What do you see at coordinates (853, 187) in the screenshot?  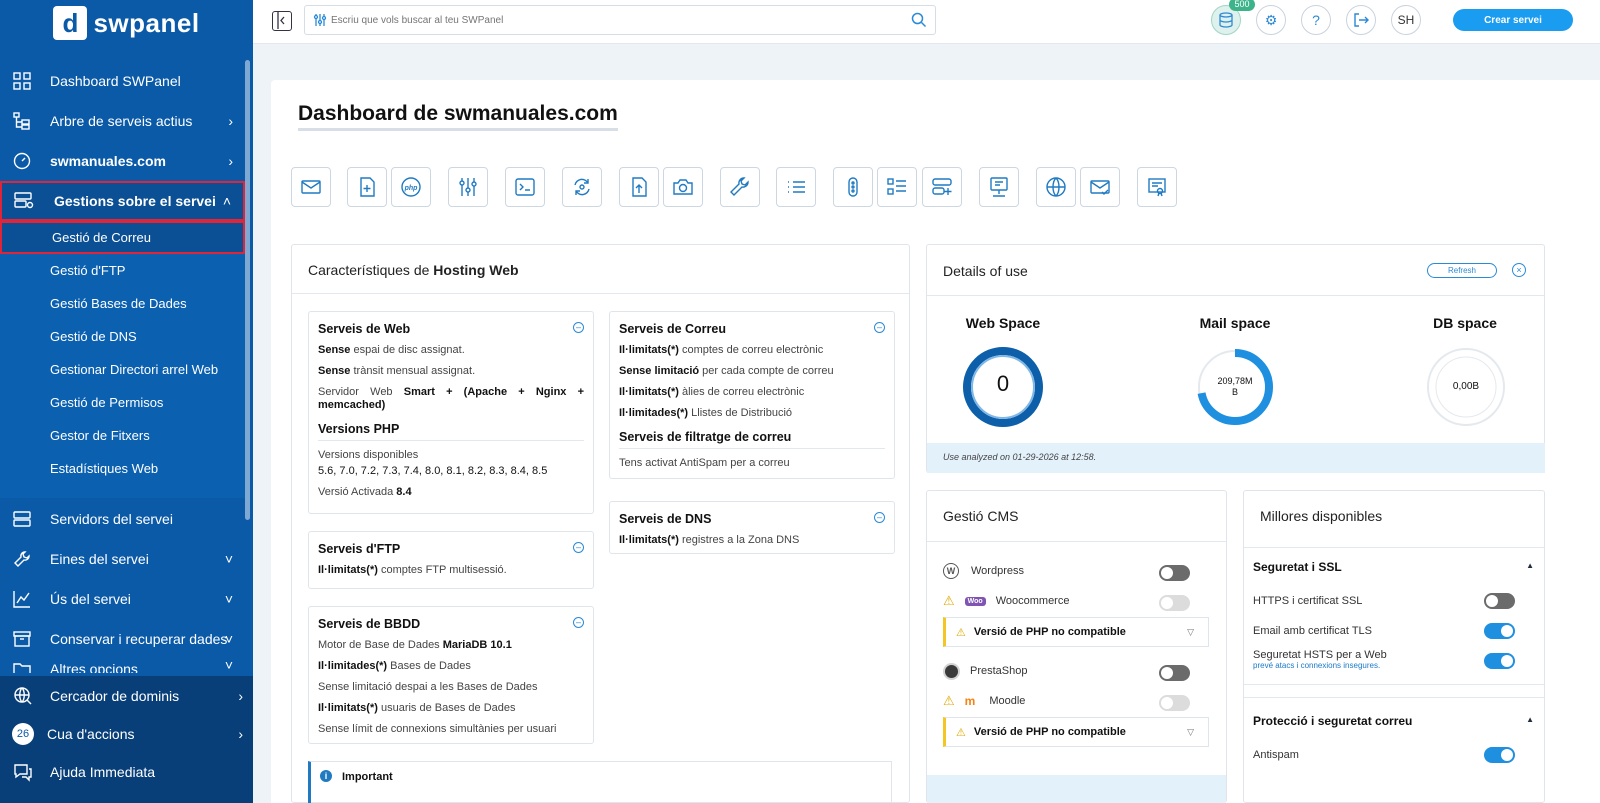 I see `tool-device-button` at bounding box center [853, 187].